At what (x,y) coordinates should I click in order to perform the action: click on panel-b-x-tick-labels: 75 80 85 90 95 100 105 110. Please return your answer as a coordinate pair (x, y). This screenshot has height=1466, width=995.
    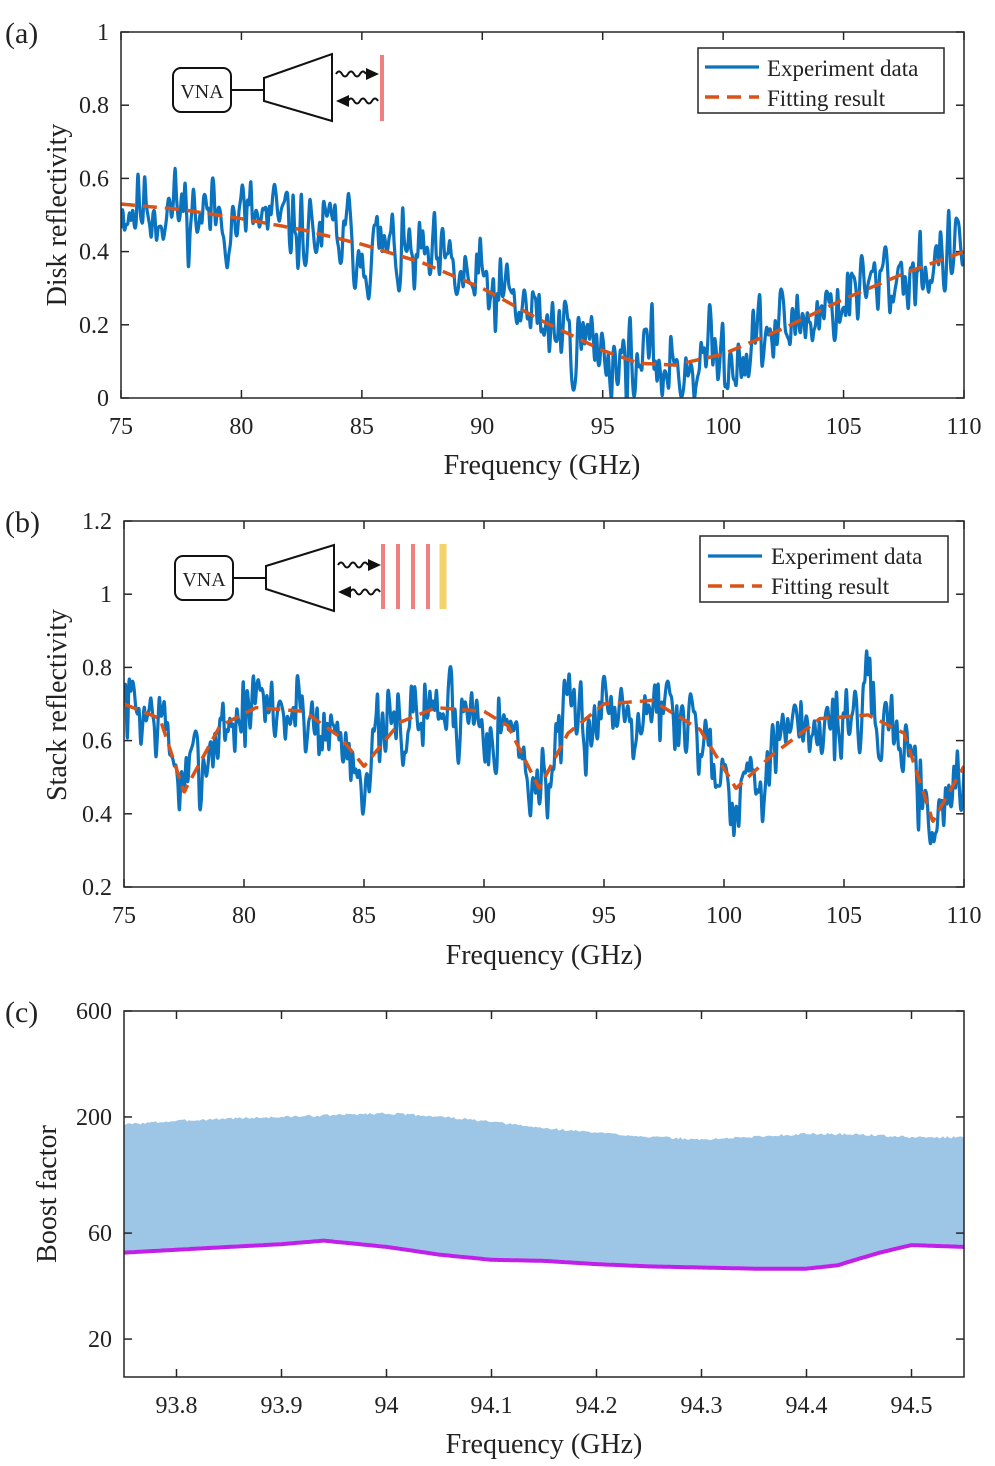
    Looking at the image, I should click on (547, 916).